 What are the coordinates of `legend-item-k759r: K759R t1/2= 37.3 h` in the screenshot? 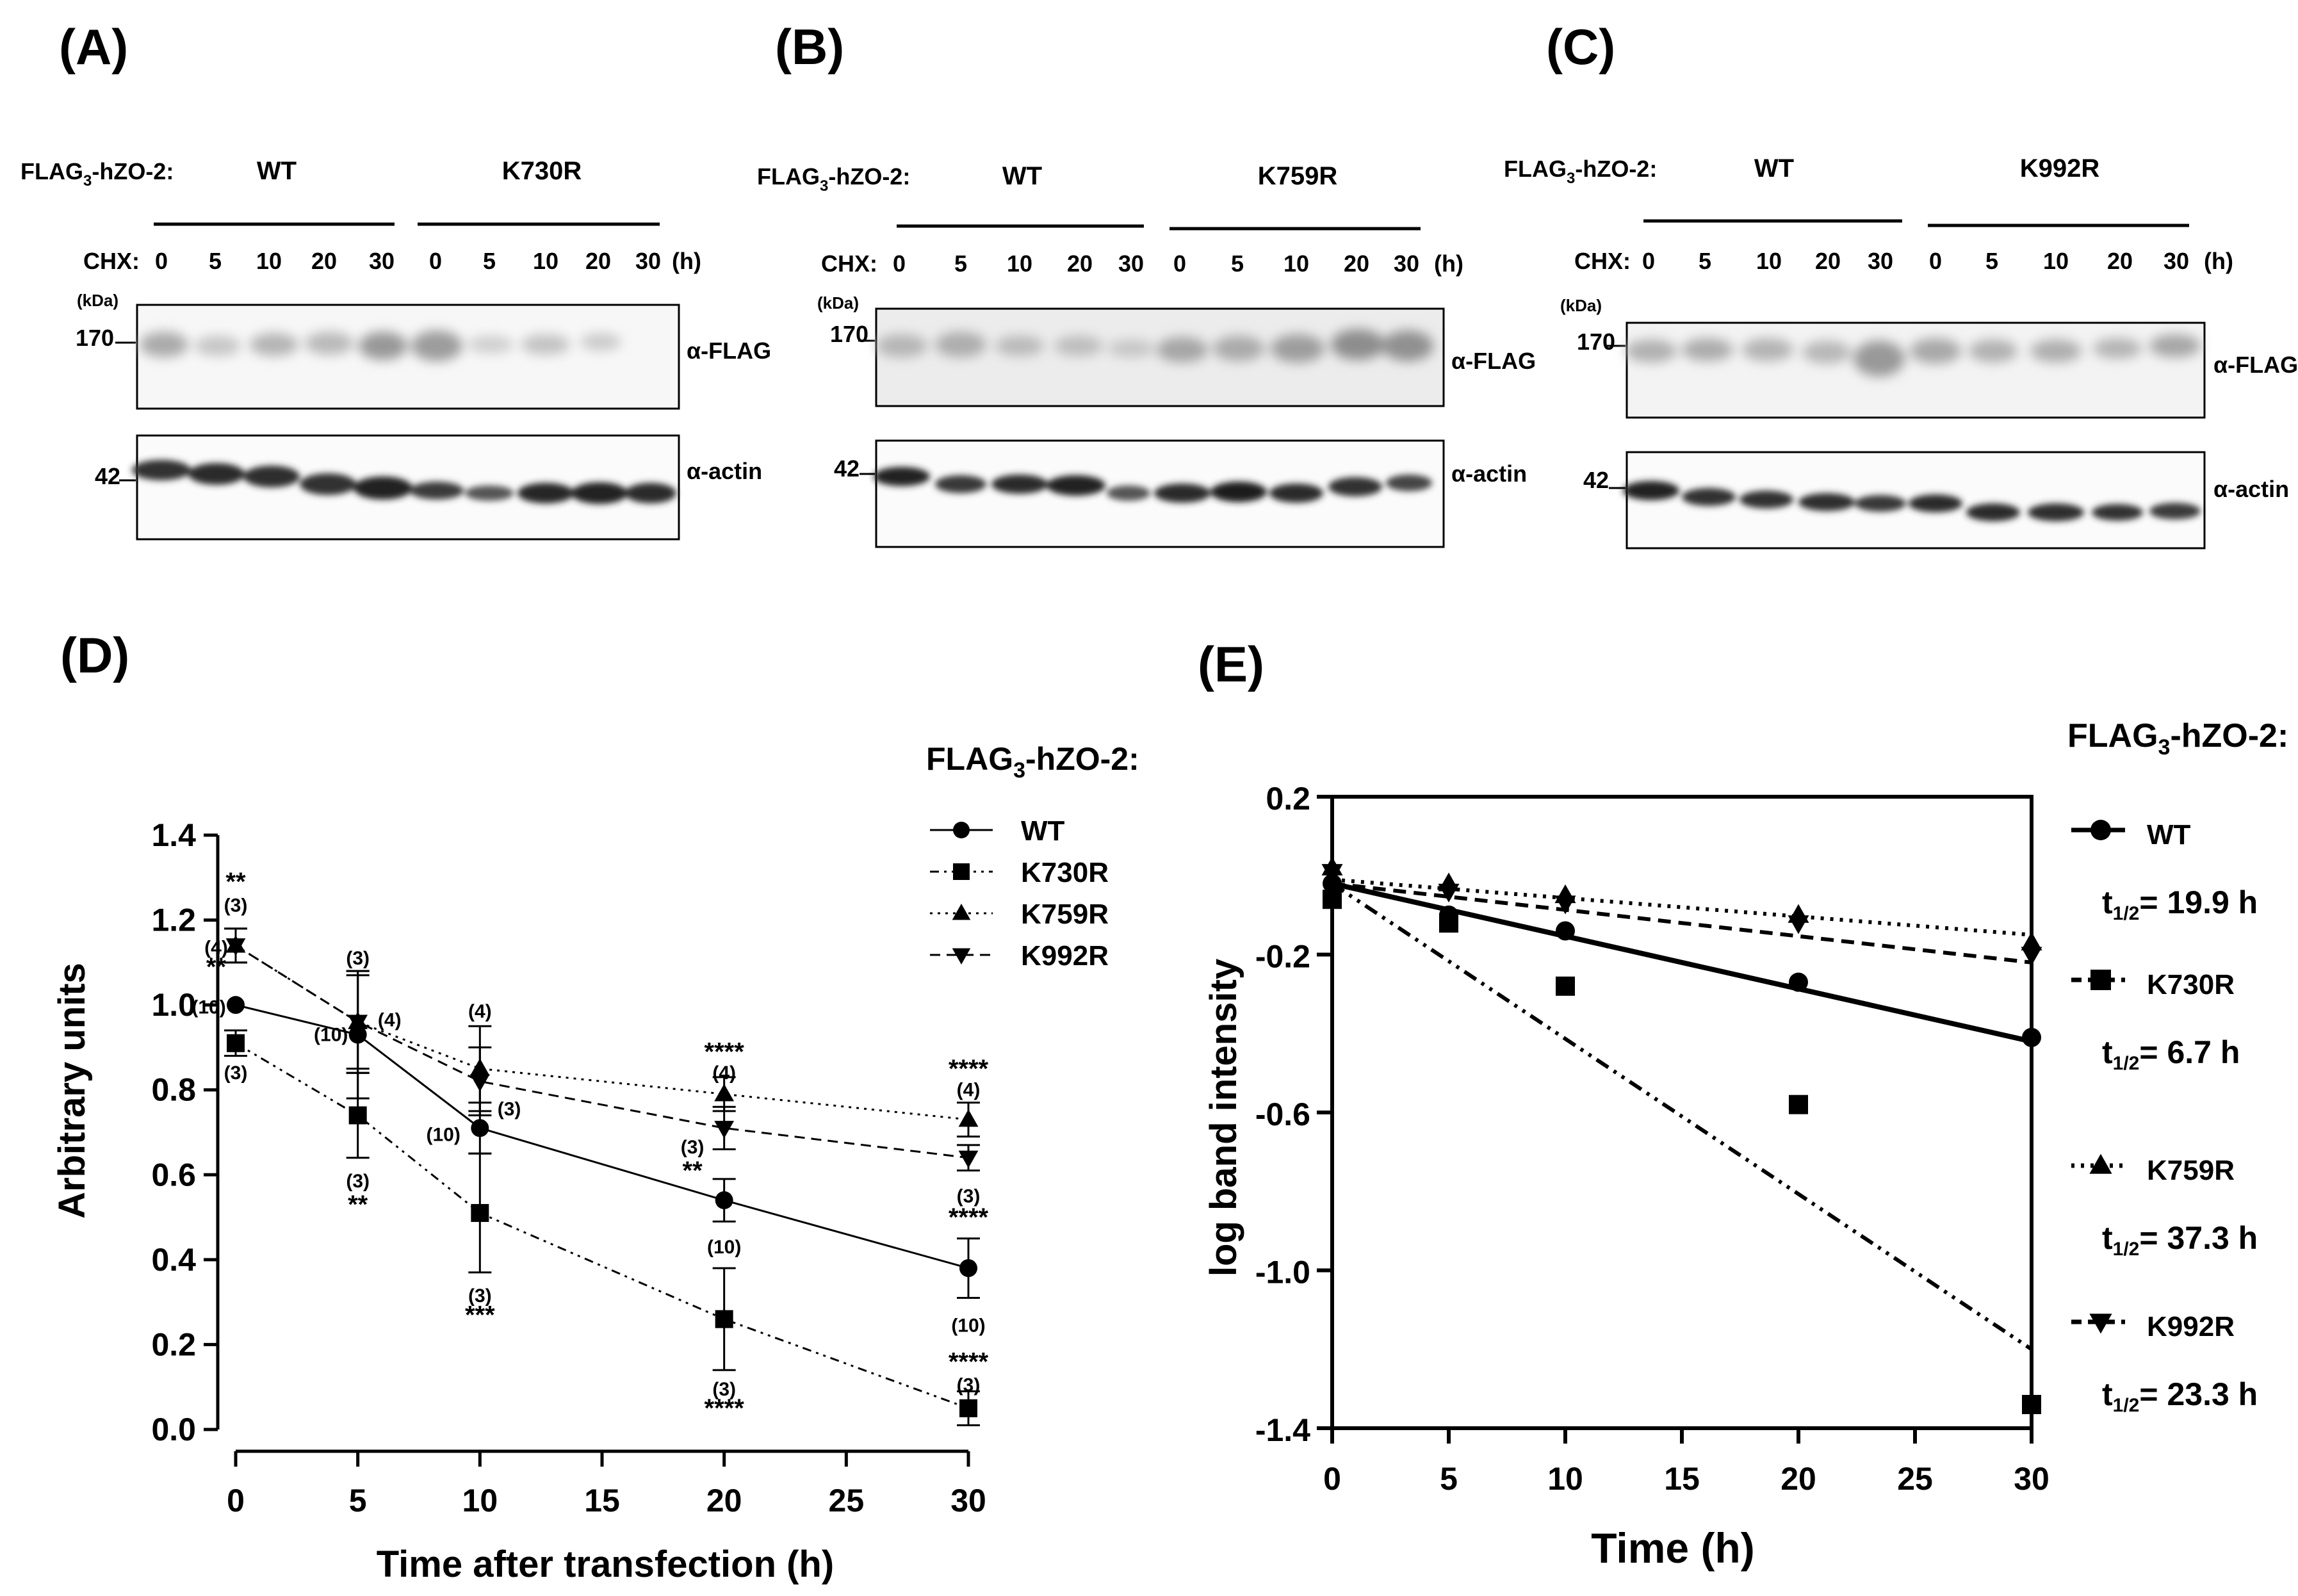 It's located at (2164, 1206).